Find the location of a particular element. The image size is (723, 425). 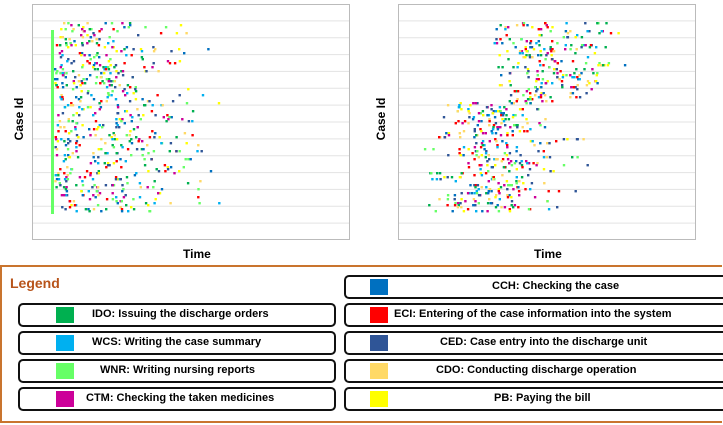

legend-item-ctm: CTM: Checking the taken medicines is located at coordinates (177, 399).